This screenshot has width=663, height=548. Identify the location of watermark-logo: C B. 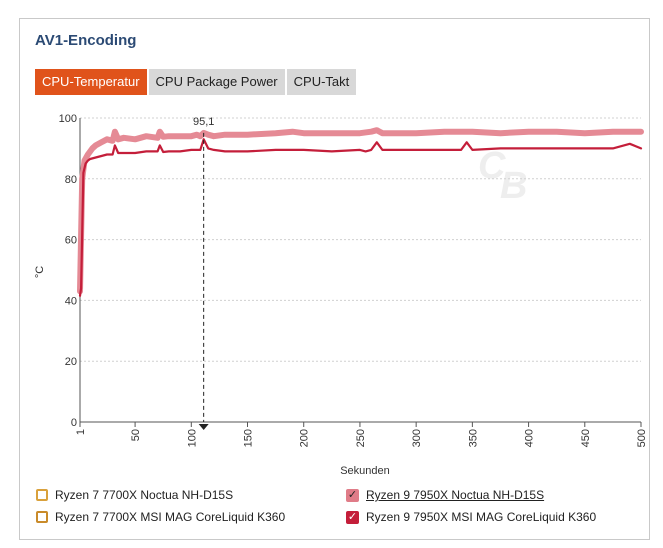
(502, 176).